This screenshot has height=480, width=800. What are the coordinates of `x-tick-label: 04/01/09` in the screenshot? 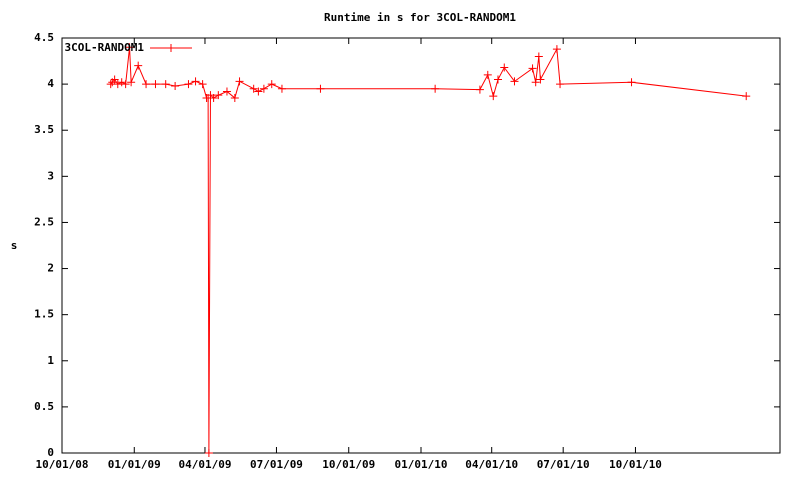 It's located at (204, 464).